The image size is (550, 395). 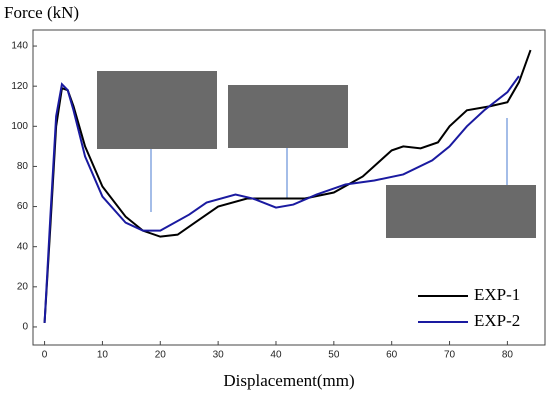 I want to click on x-tick-label: 80, so click(x=508, y=355).